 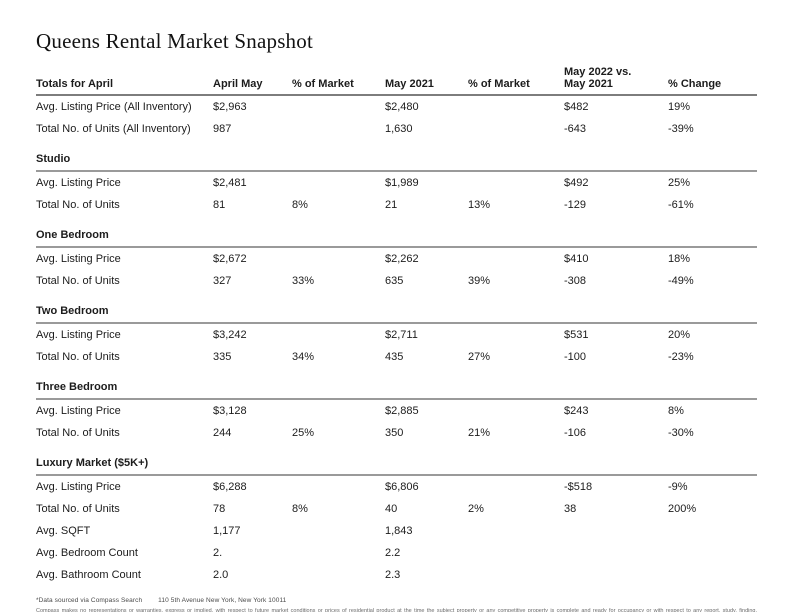 I want to click on cell-april-may: 327, so click(x=222, y=281).